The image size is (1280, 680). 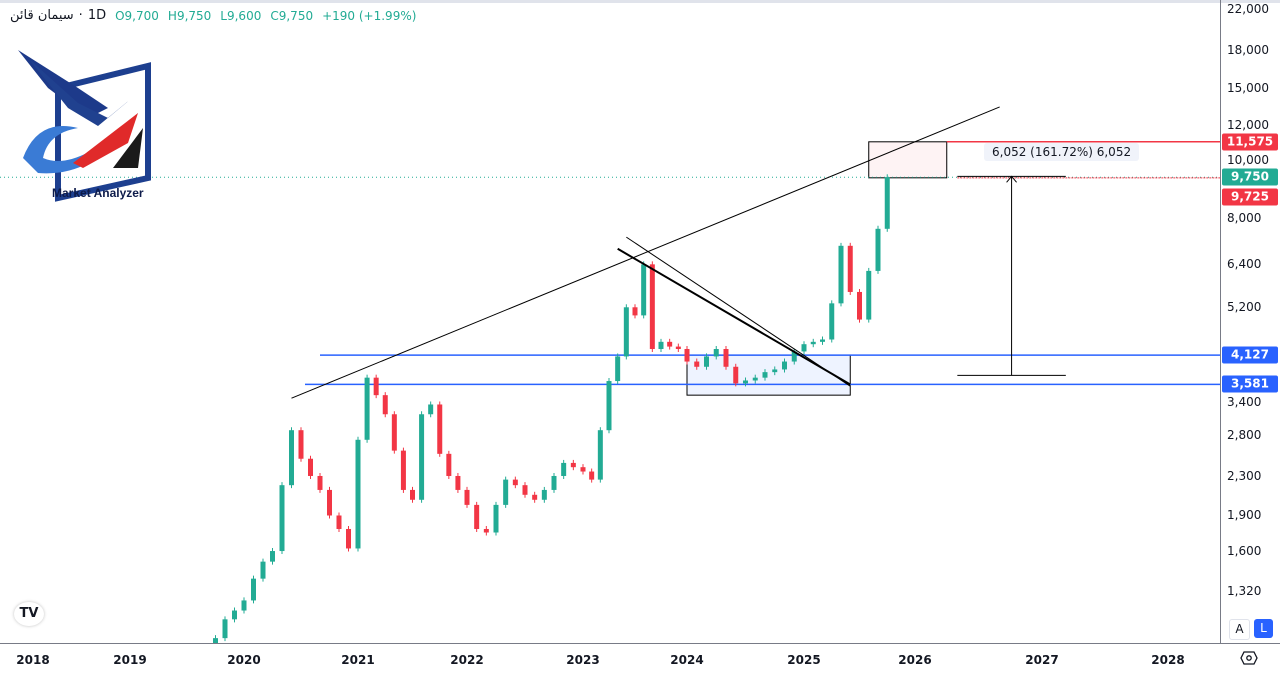 I want to click on year-tick: 2023, so click(x=583, y=660).